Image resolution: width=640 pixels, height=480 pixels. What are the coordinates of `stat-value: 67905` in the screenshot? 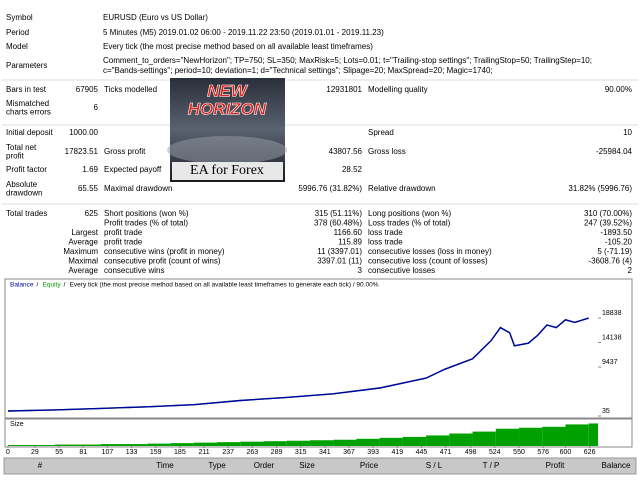 It's located at (87, 89).